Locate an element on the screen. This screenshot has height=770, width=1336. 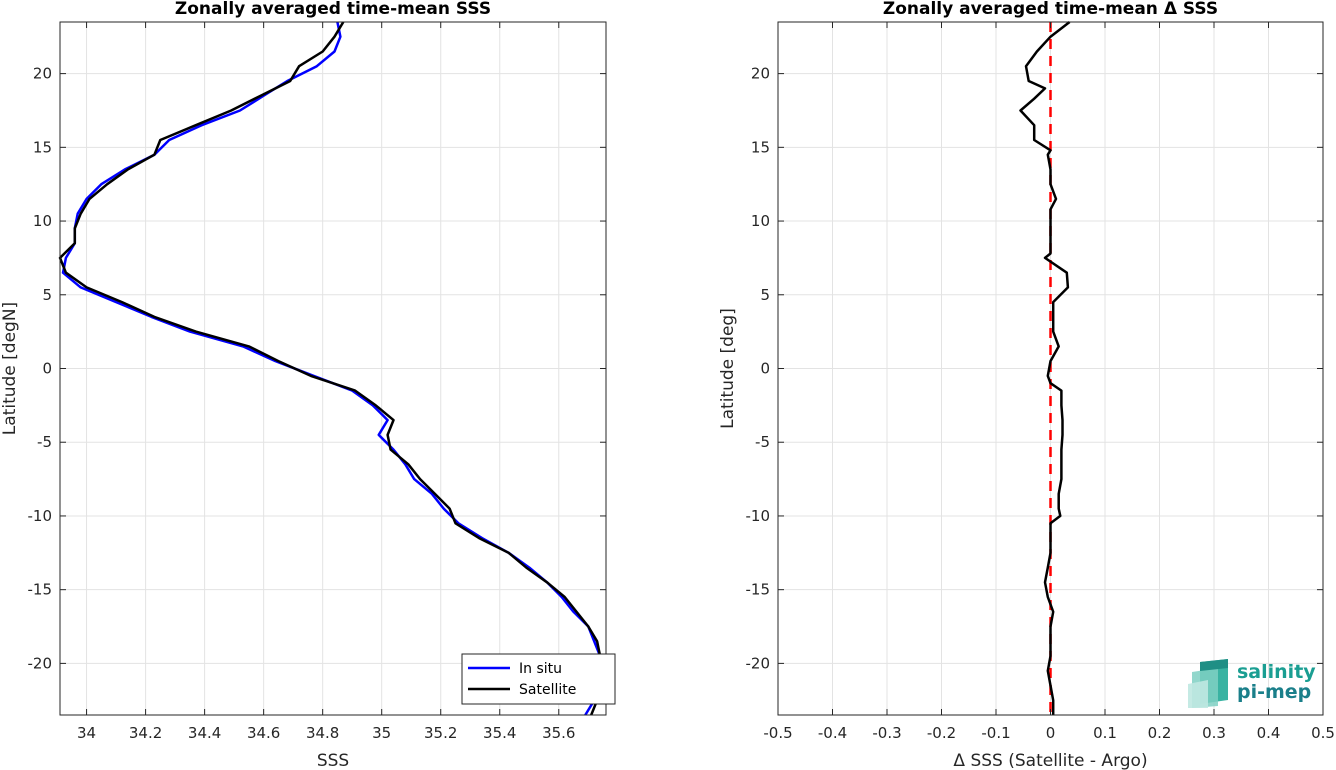
legend-entry: Satellite is located at coordinates (547, 690).